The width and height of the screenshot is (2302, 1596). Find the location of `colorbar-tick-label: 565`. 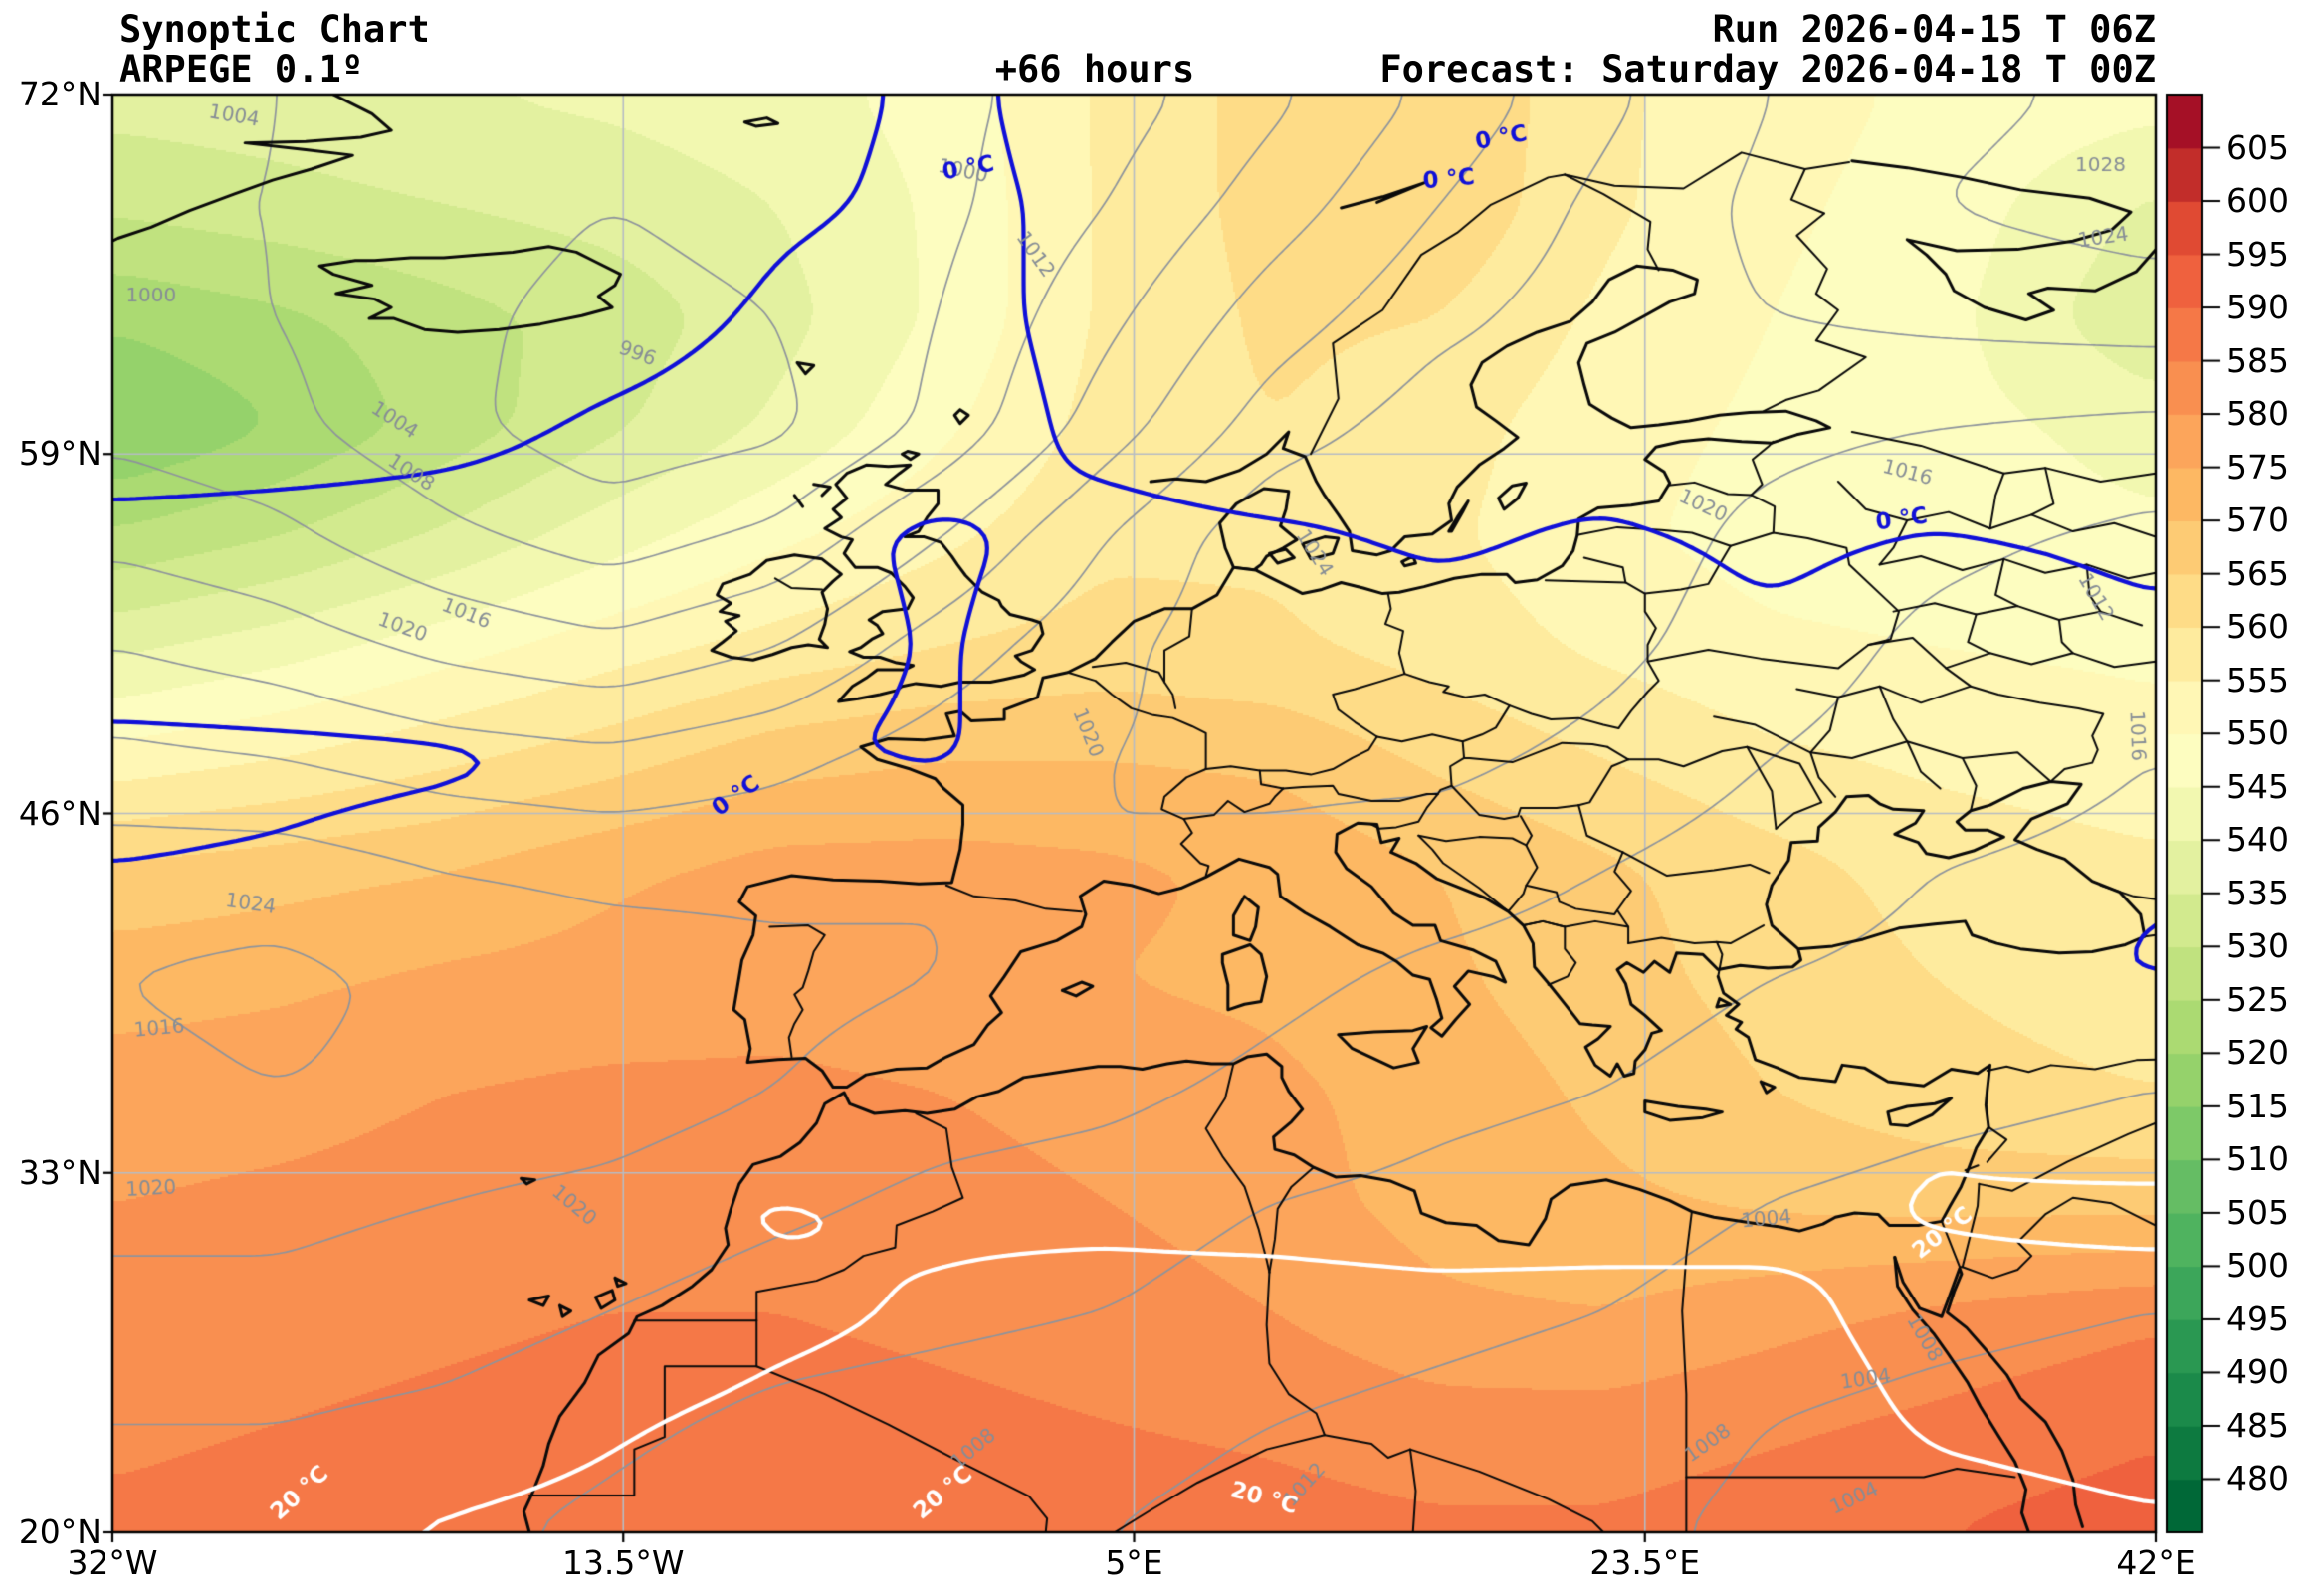

colorbar-tick-label: 565 is located at coordinates (2257, 573).